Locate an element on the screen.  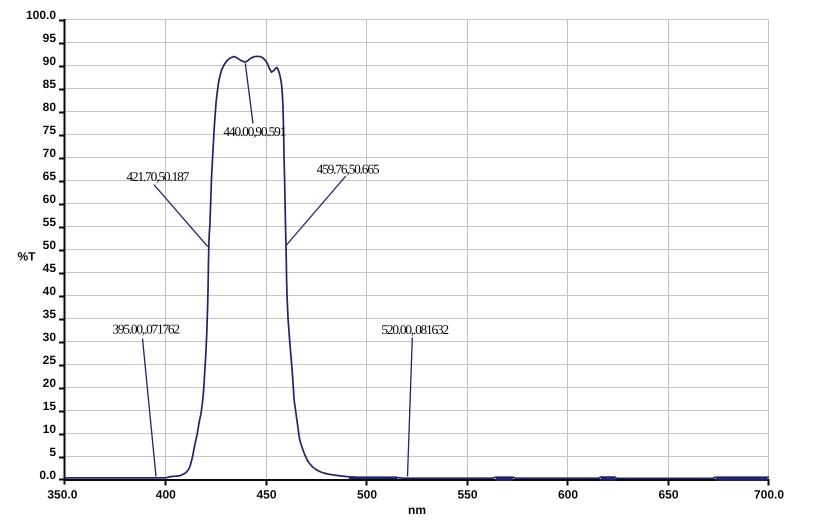
svg-text: 15 is located at coordinates (50, 406).